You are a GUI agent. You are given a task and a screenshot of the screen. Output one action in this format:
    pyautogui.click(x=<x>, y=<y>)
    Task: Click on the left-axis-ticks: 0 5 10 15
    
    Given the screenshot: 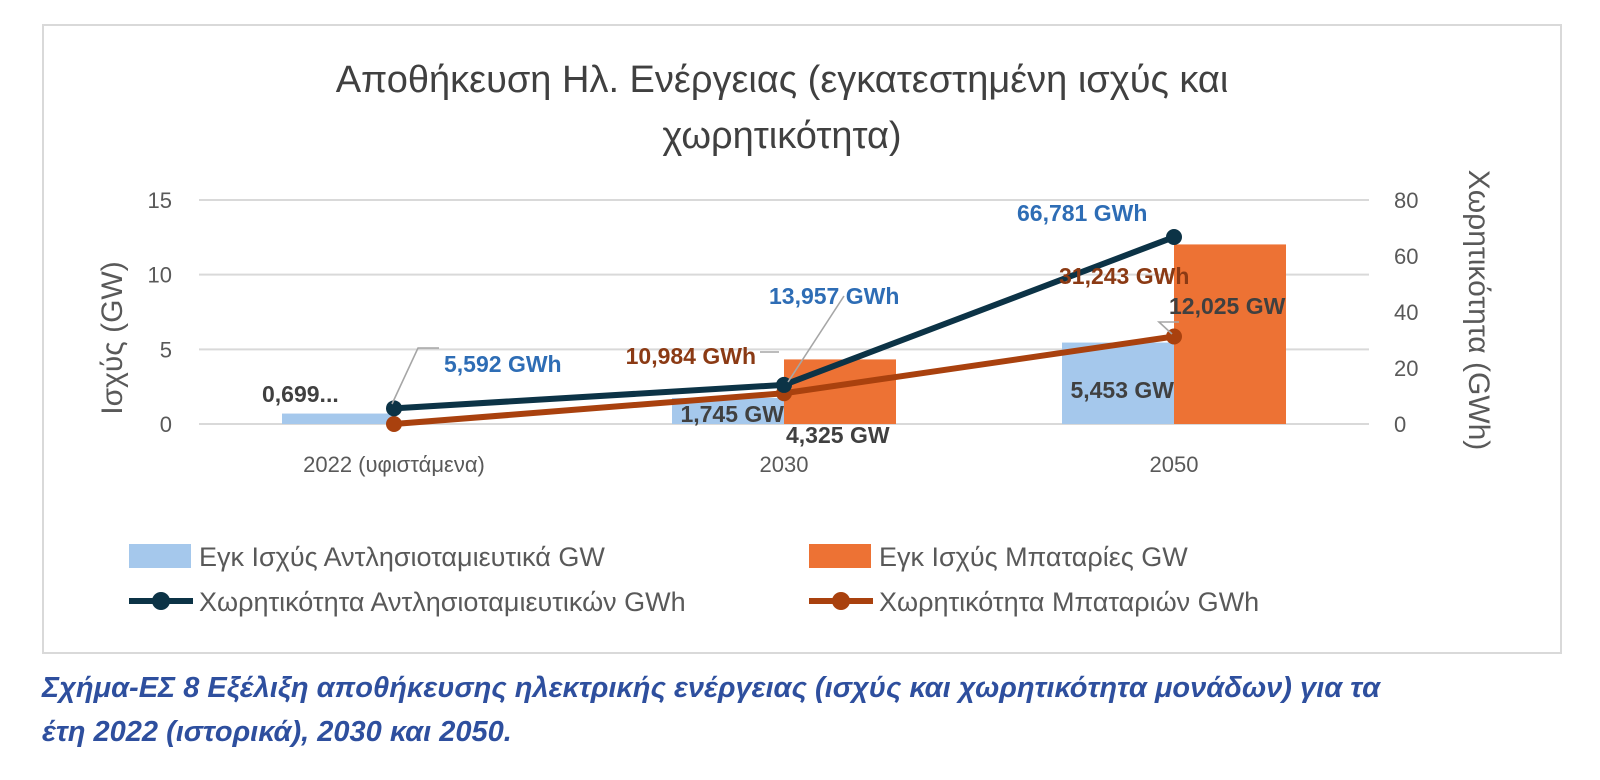 What is the action you would take?
    pyautogui.click(x=160, y=312)
    